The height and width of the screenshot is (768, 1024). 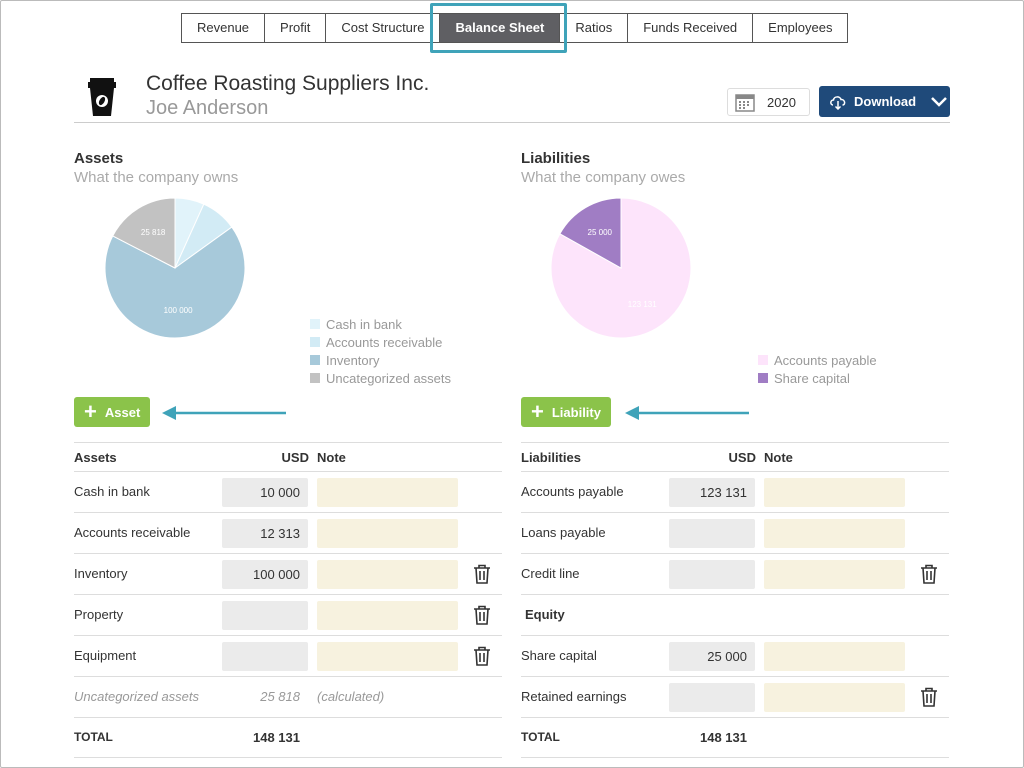 I want to click on row-label: Equipment, so click(x=105, y=655).